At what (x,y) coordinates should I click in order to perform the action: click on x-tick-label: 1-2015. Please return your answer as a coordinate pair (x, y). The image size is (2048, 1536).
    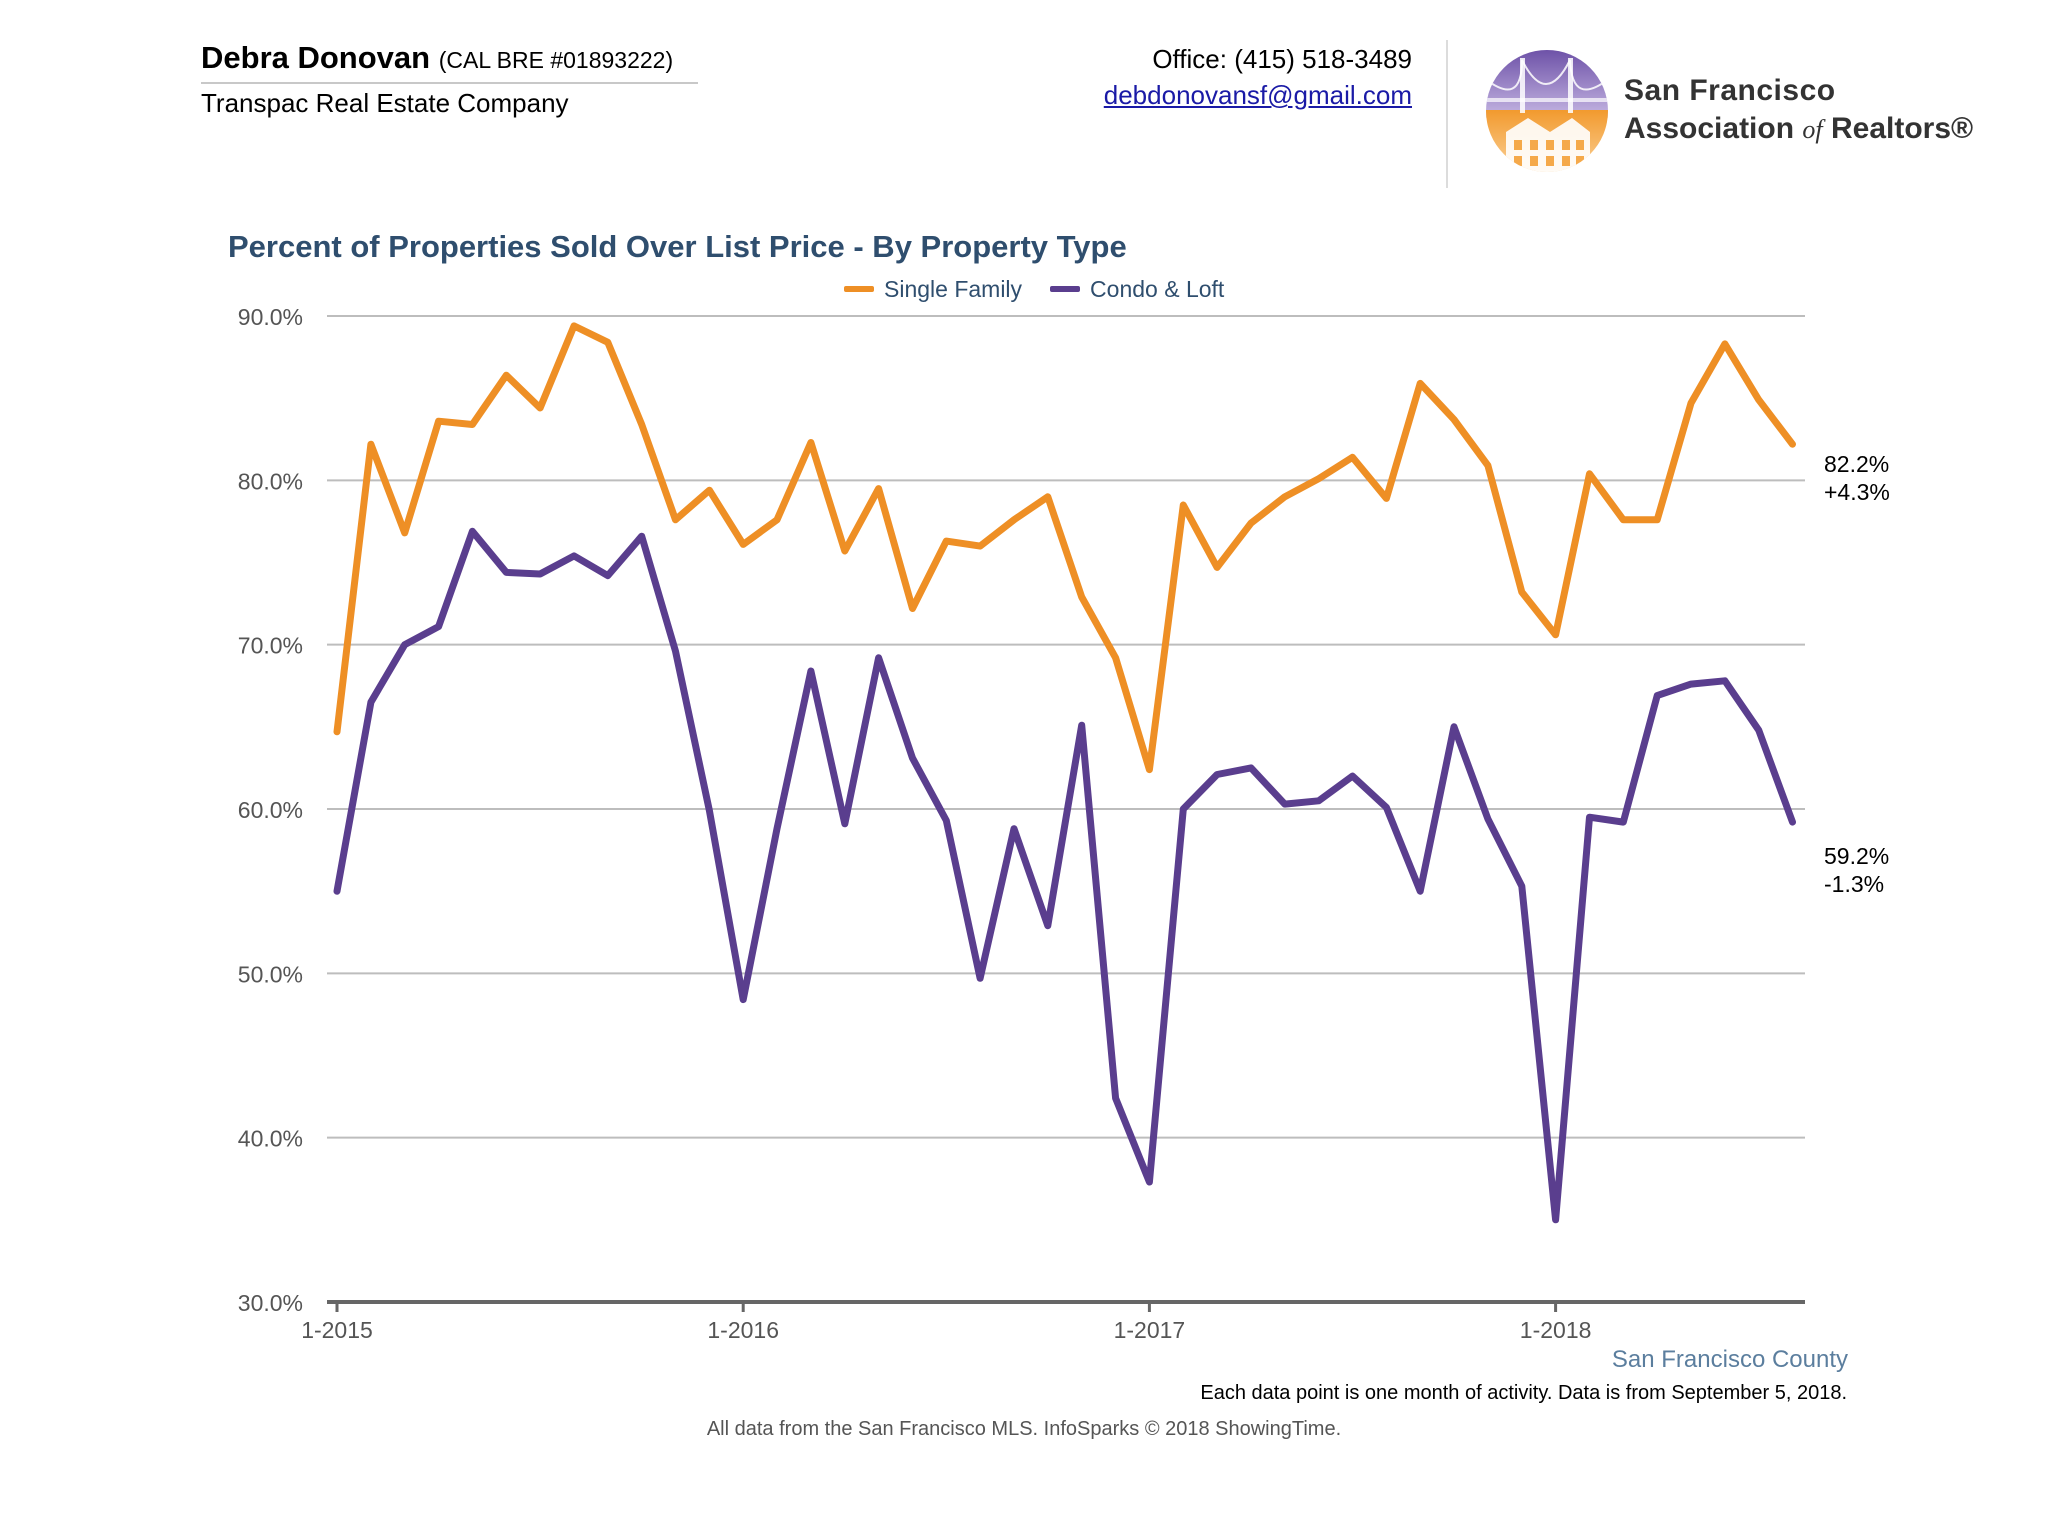
    Looking at the image, I should click on (337, 1330).